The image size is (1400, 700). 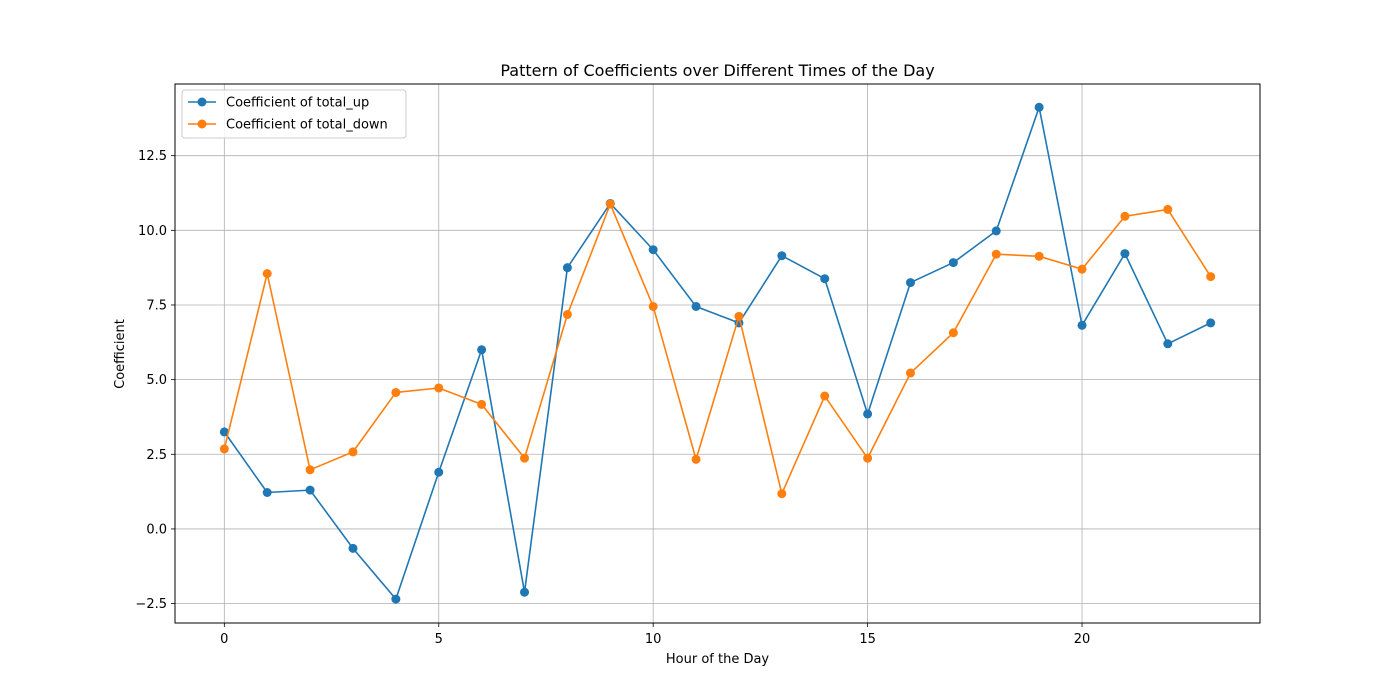 I want to click on legend-item: Coefficient of total_up, so click(x=278, y=103).